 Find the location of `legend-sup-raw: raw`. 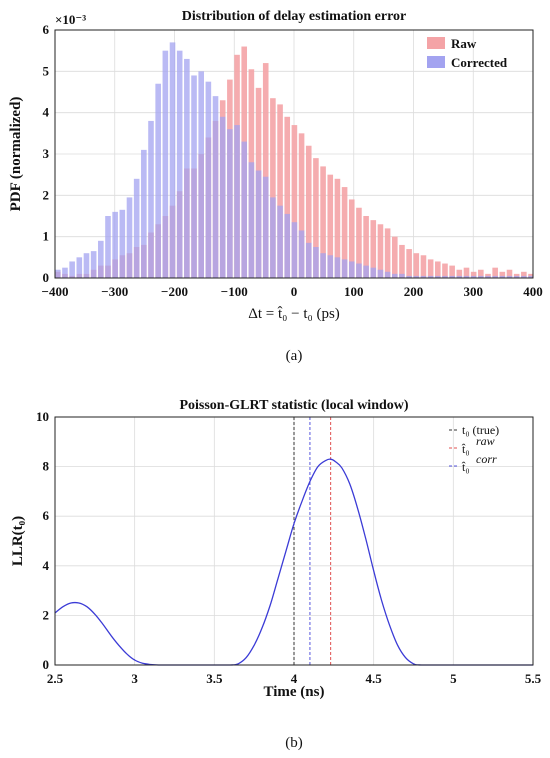

legend-sup-raw: raw is located at coordinates (485, 441).